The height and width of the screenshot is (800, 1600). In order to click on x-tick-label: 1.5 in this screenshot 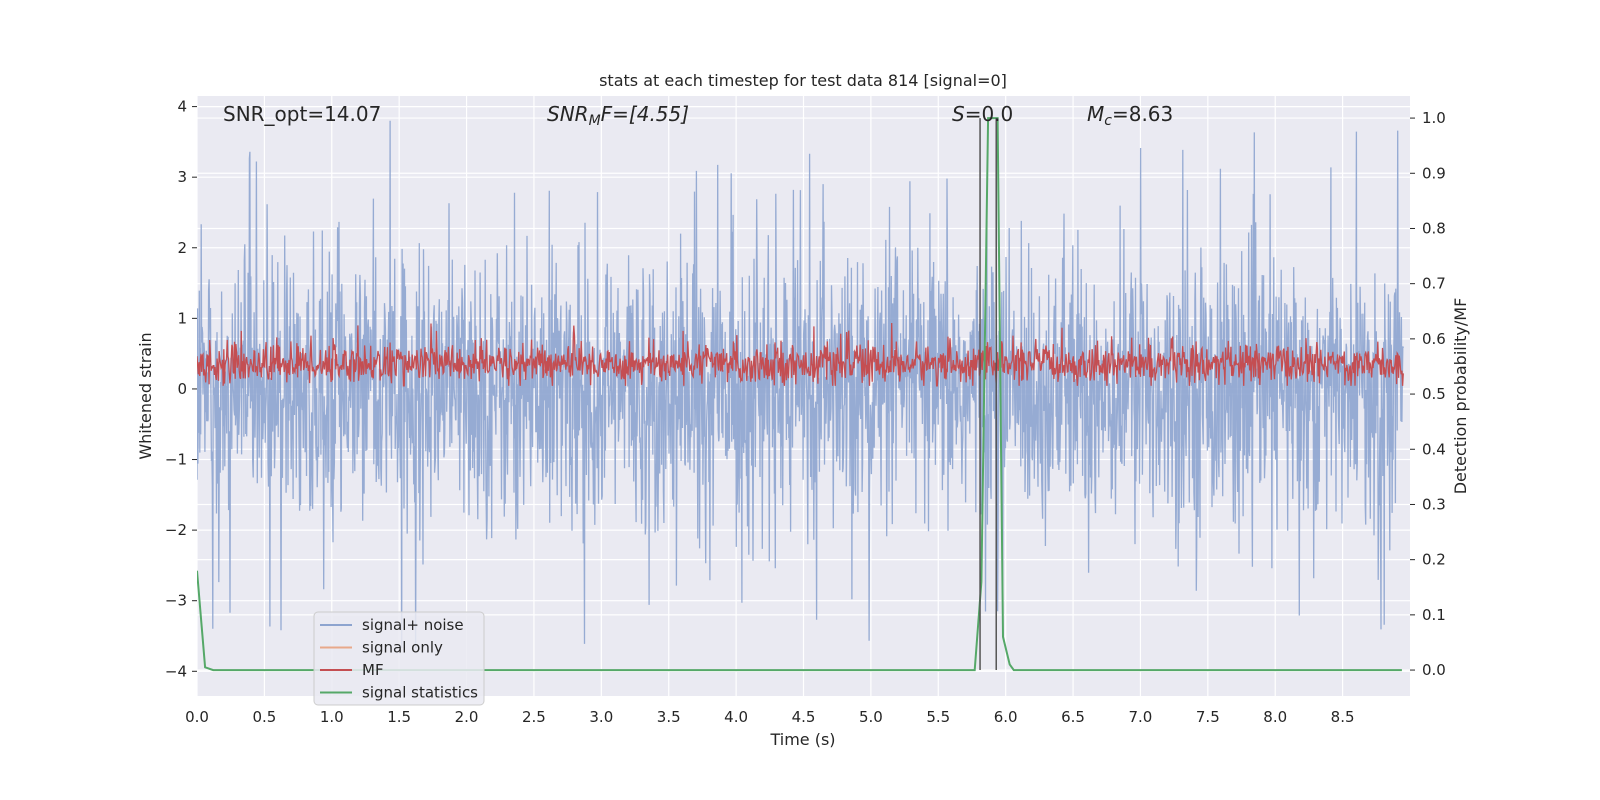, I will do `click(399, 717)`.